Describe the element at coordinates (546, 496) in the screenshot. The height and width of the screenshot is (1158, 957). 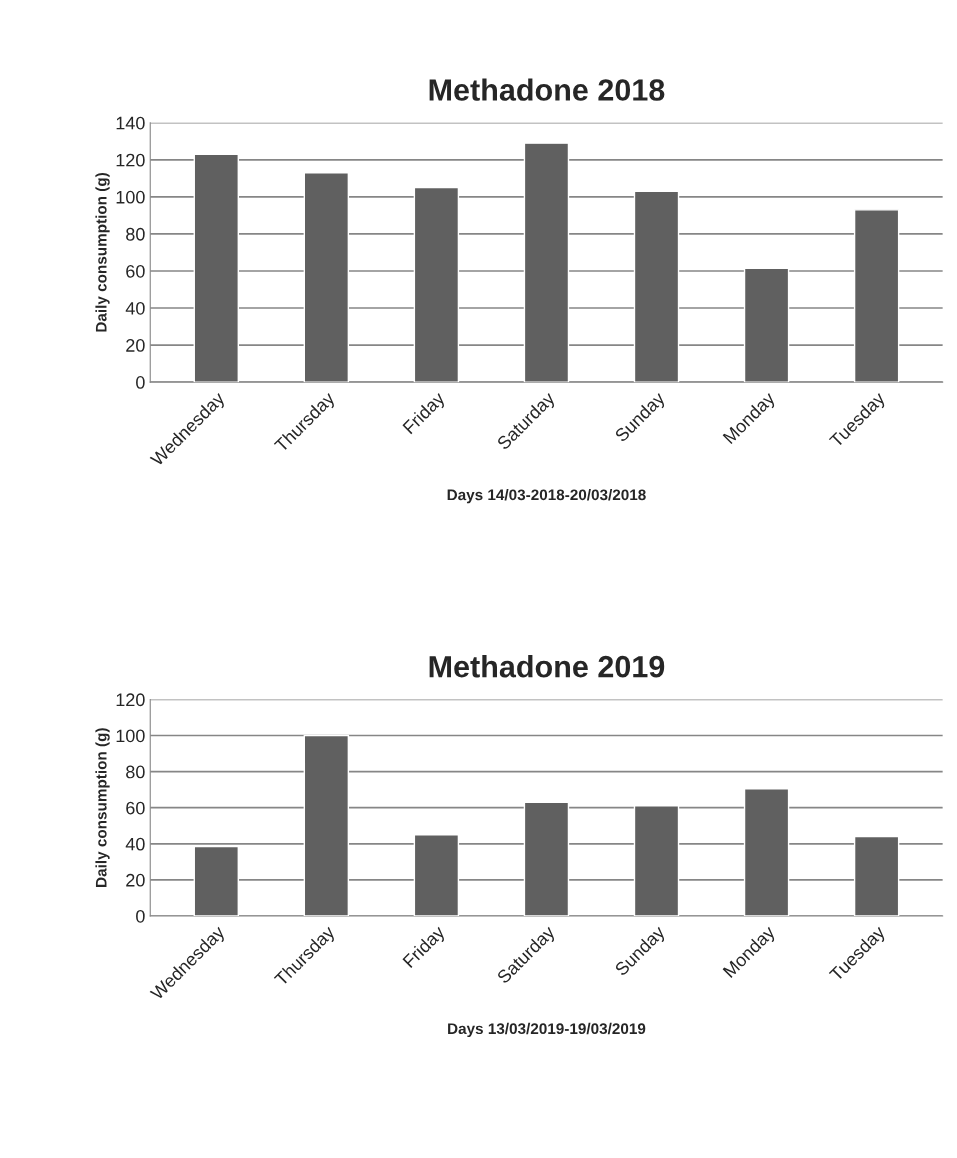
I see `x-axis-title: Days 14/03-2018-20/03/2018` at that location.